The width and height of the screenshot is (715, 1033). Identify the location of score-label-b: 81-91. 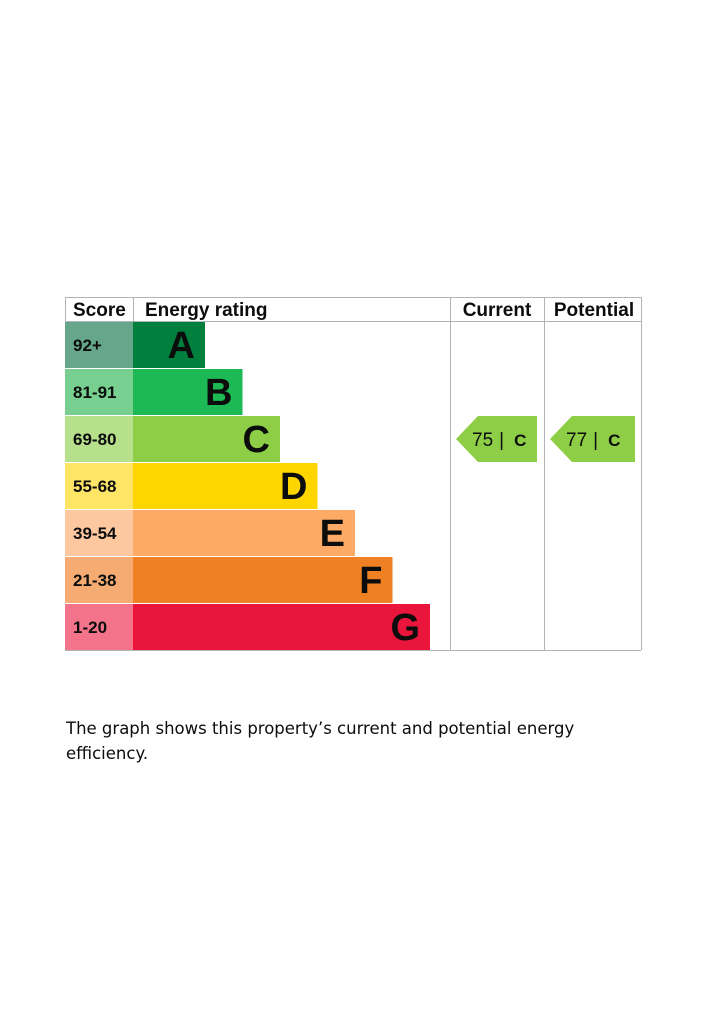
(94, 392).